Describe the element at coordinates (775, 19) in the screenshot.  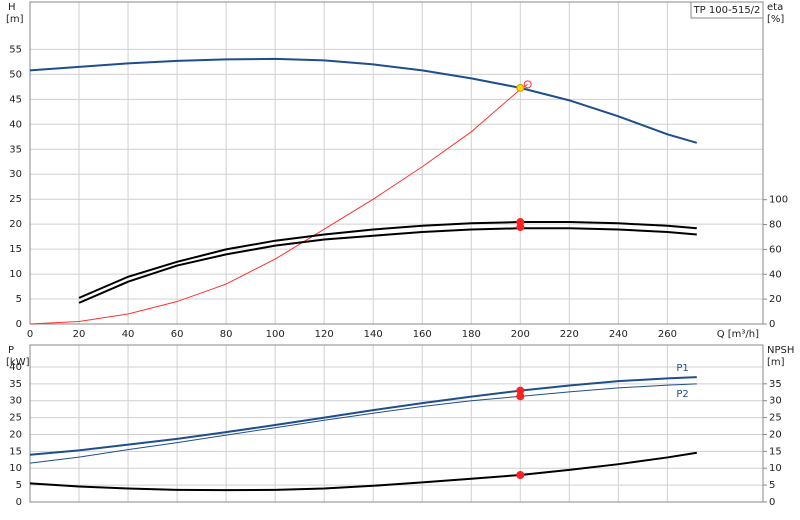
I see `y2-axis-unit: [%]` at that location.